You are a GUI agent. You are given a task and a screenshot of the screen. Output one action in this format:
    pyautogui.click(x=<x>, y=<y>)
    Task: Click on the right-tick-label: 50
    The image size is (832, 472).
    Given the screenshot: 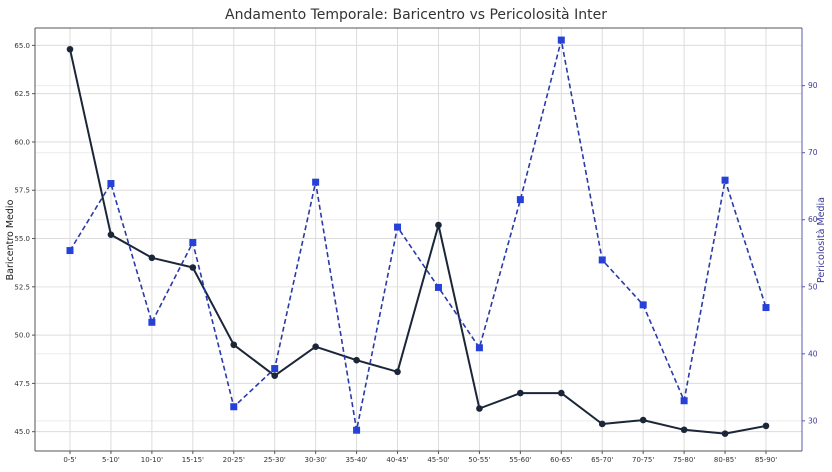 What is the action you would take?
    pyautogui.click(x=813, y=286)
    